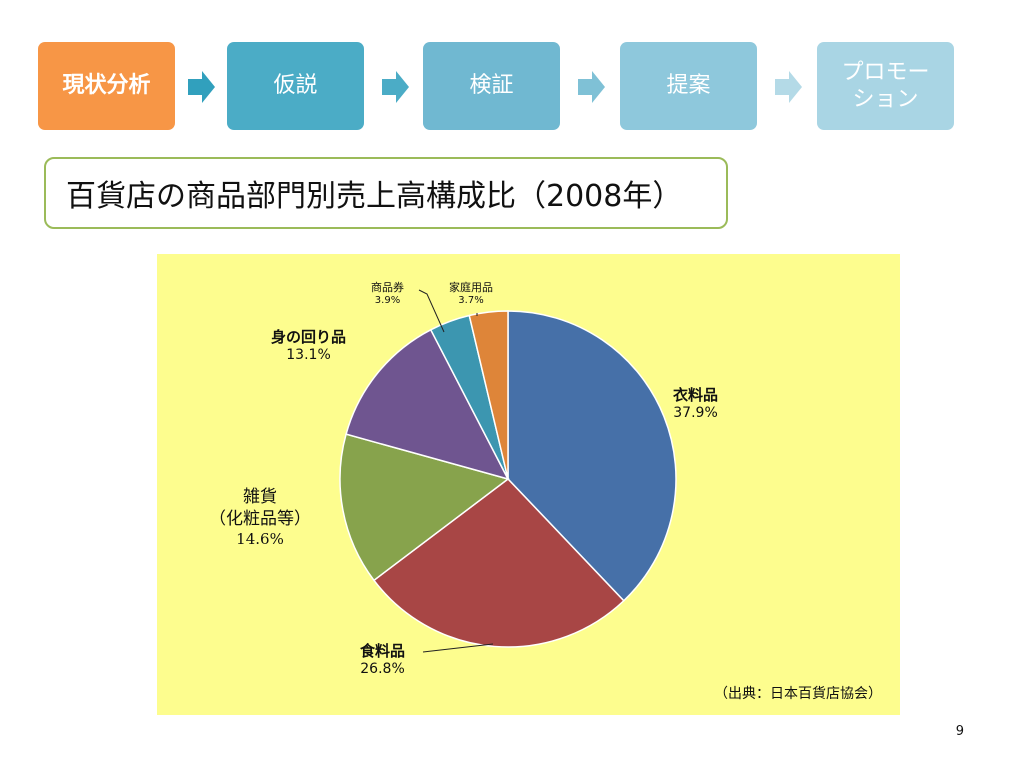  I want to click on label-value: 26.8%, so click(382, 669).